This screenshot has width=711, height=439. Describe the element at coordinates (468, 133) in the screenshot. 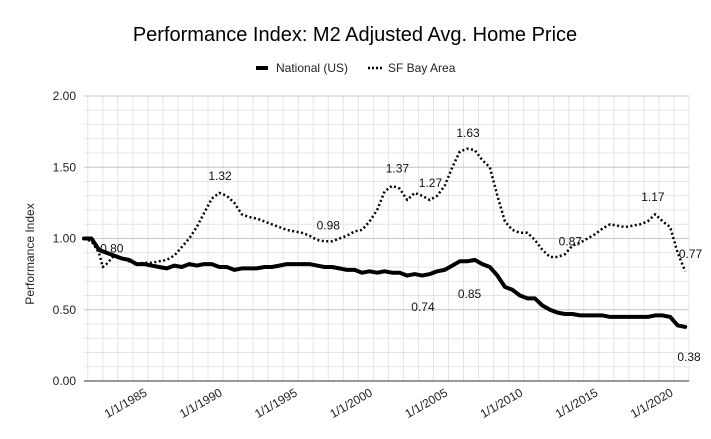

I see `data-label: 1.63` at that location.